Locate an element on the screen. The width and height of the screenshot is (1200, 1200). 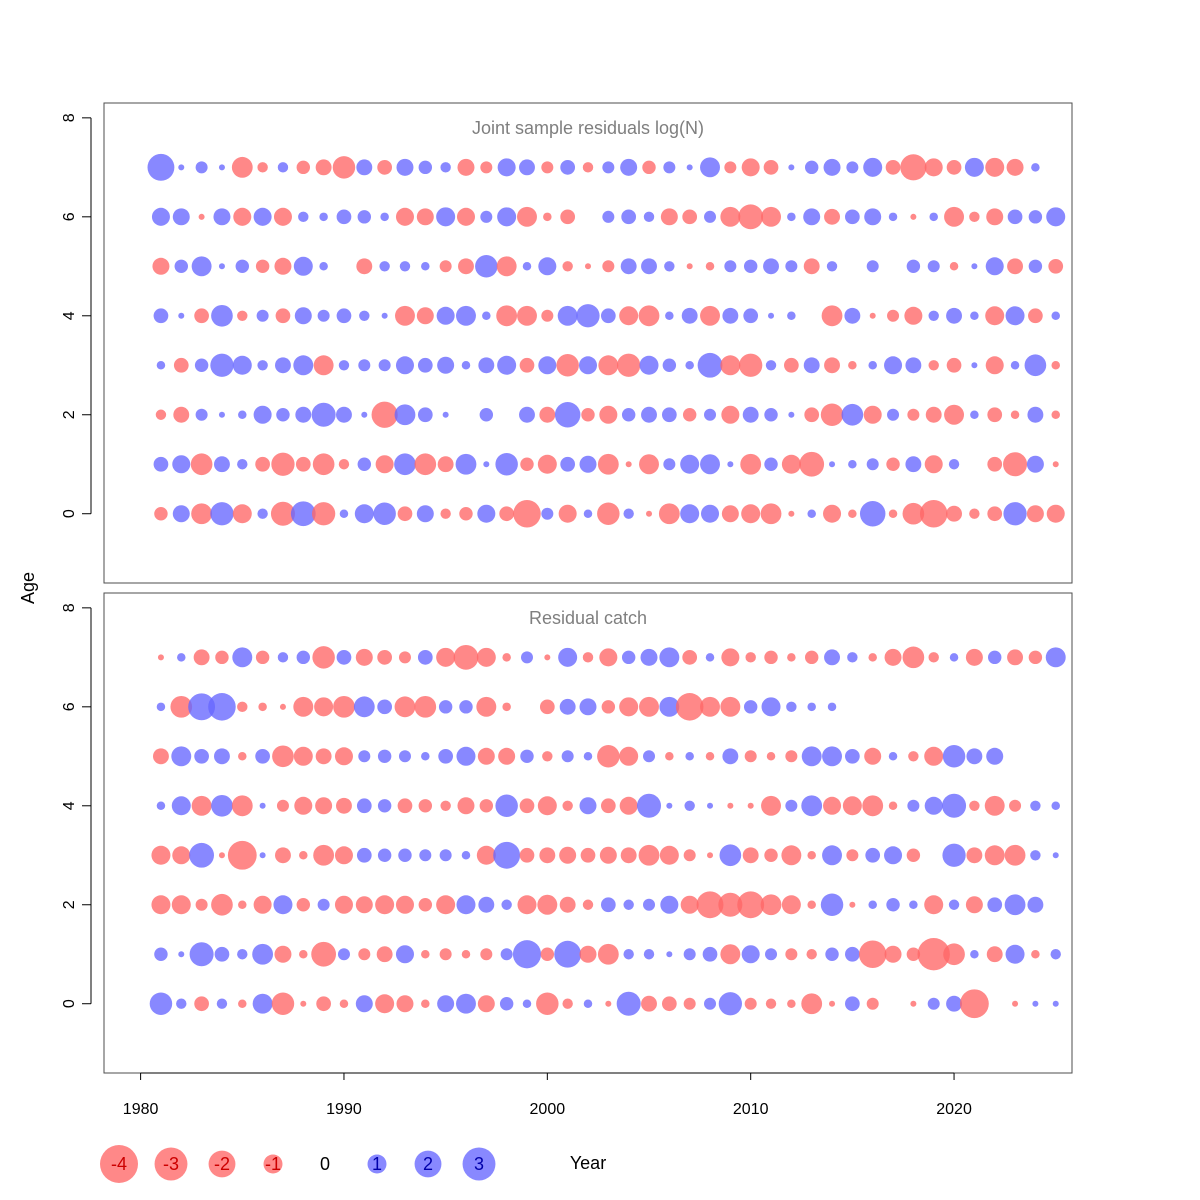
x-tick-label: 2010 is located at coordinates (751, 1109).